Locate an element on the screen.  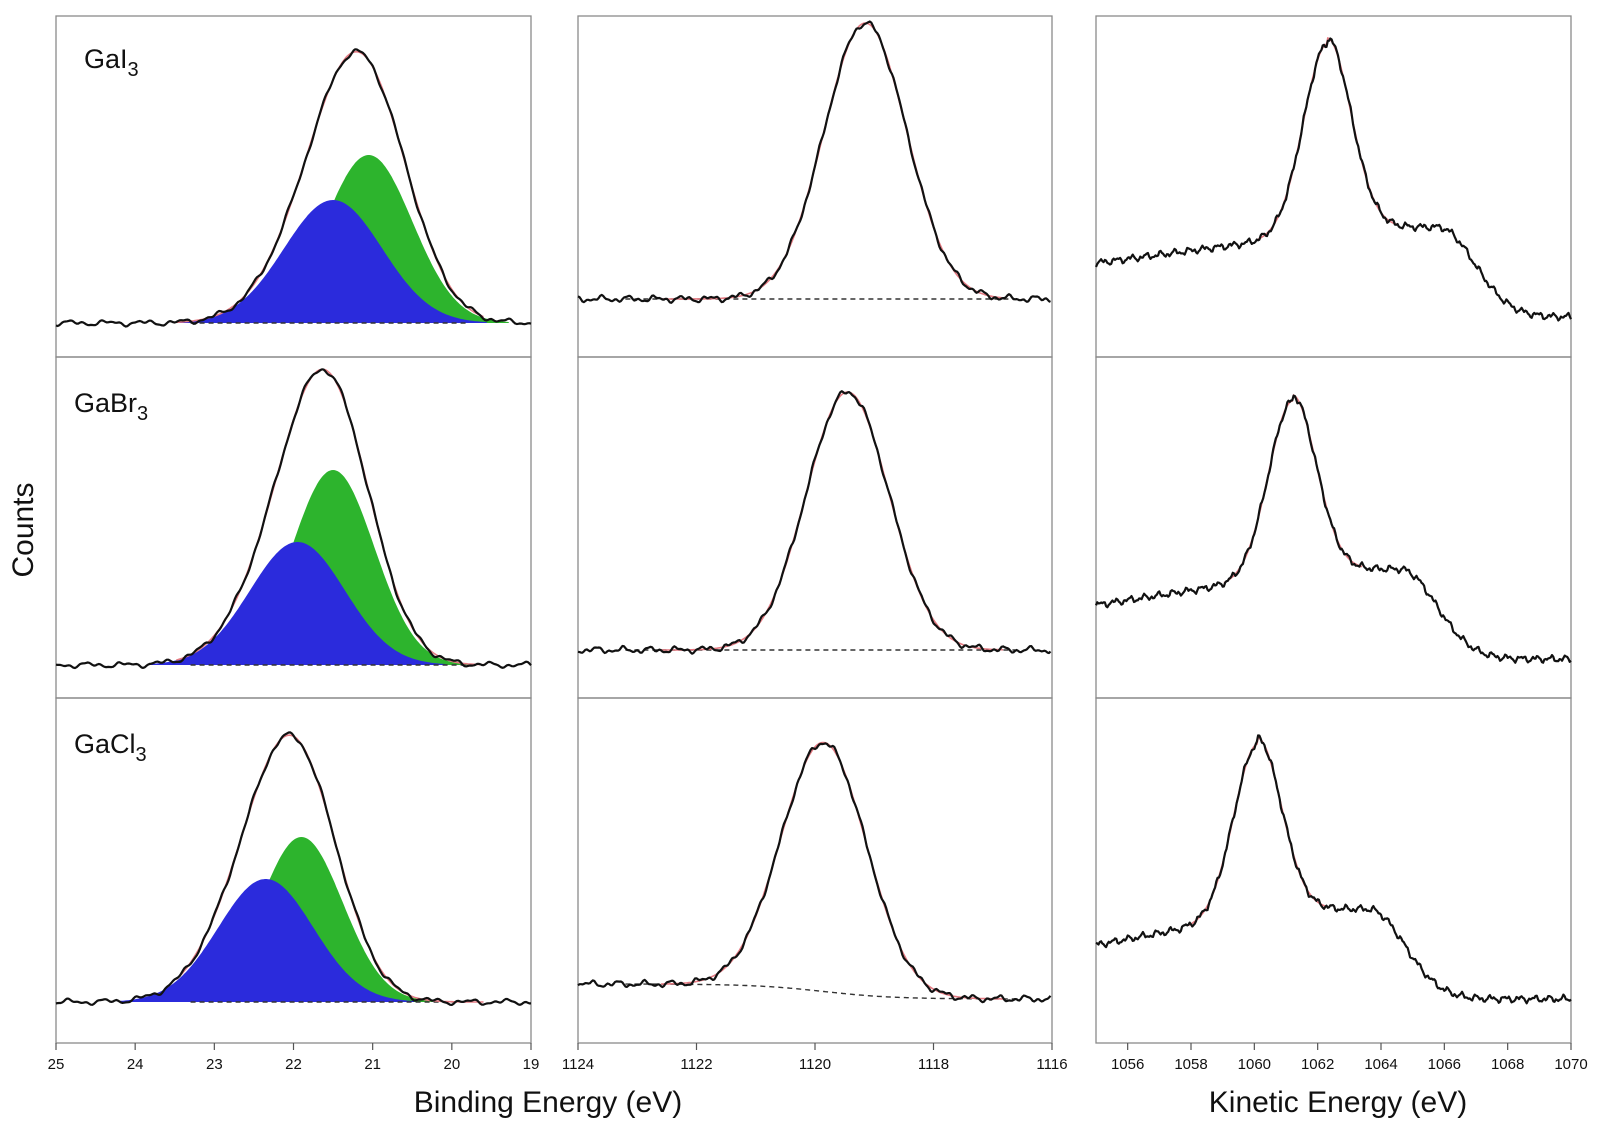
sample-label-gai3: GaI3 is located at coordinates (111, 62).